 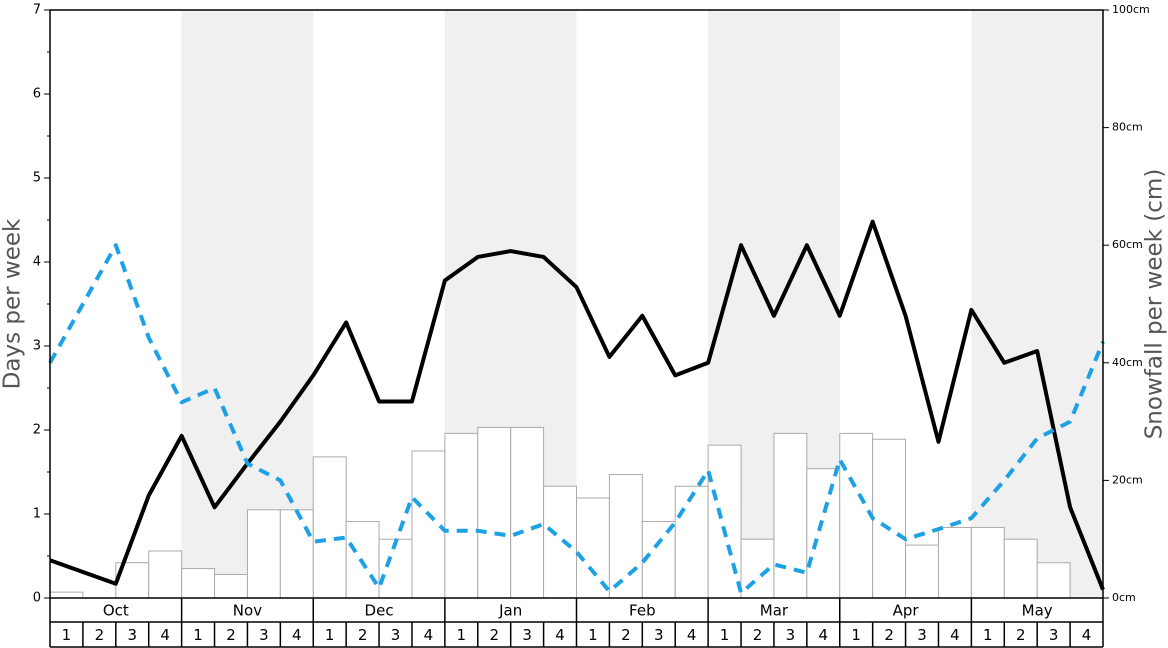 I want to click on month-label: Feb, so click(x=642, y=611).